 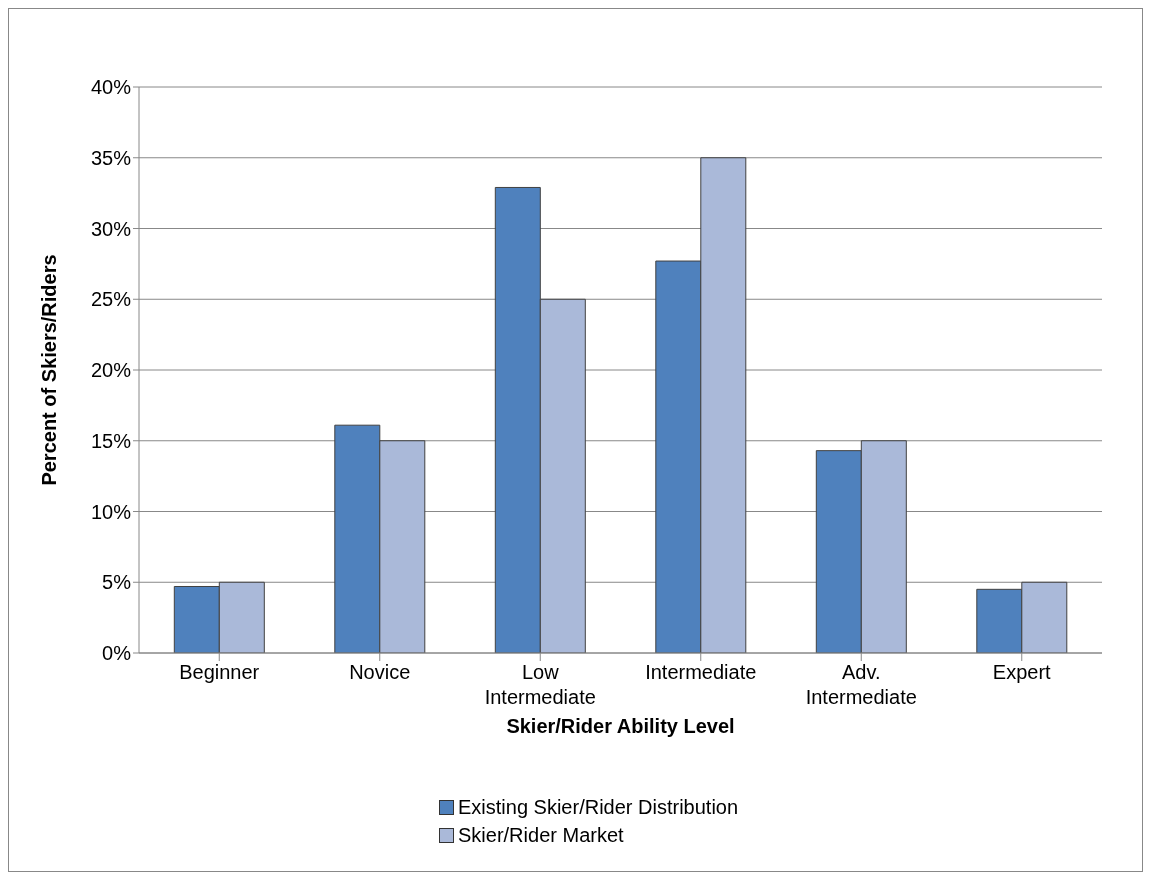 What do you see at coordinates (117, 653) in the screenshot?
I see `y-tick-label: 0%` at bounding box center [117, 653].